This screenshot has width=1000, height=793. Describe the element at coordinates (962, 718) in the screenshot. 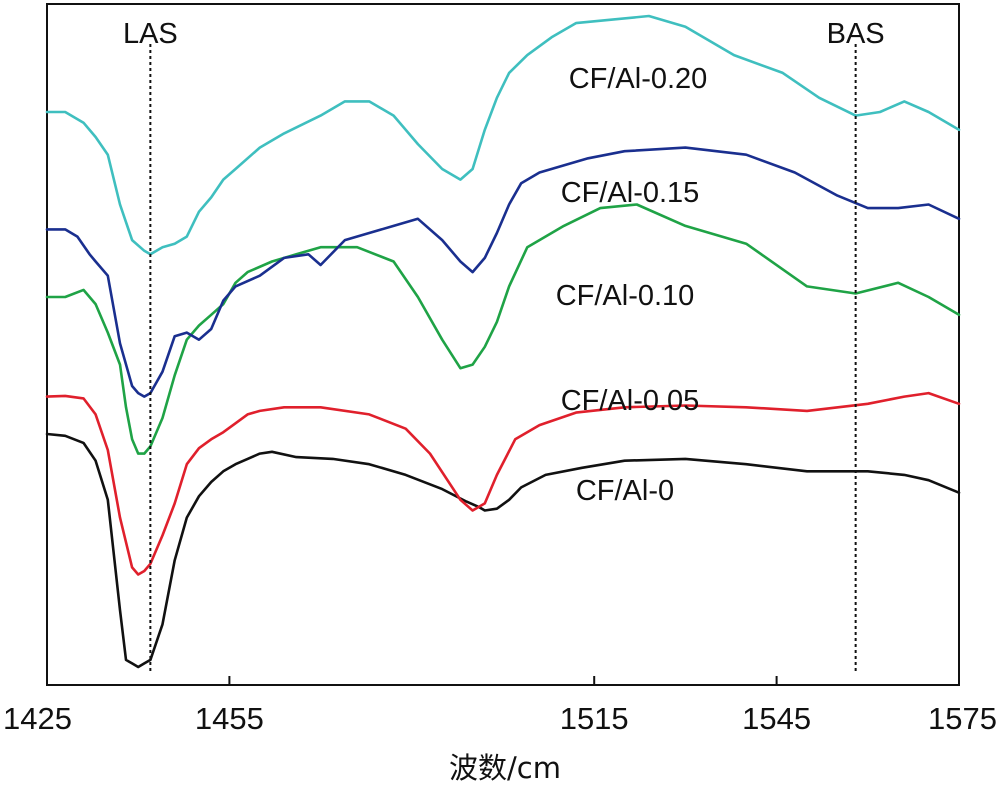

I see `x-tick-label-4: 1575` at that location.